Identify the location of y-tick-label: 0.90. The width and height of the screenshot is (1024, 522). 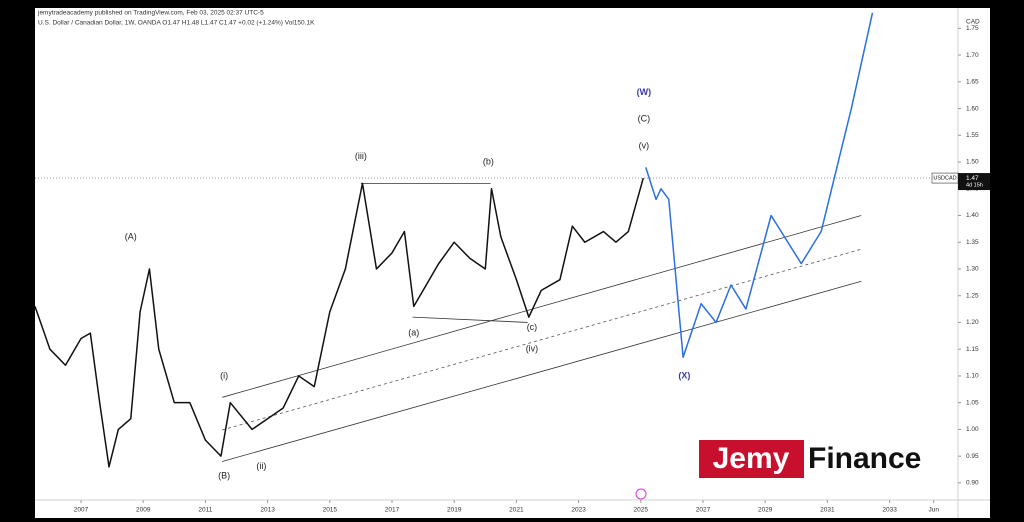
(972, 483).